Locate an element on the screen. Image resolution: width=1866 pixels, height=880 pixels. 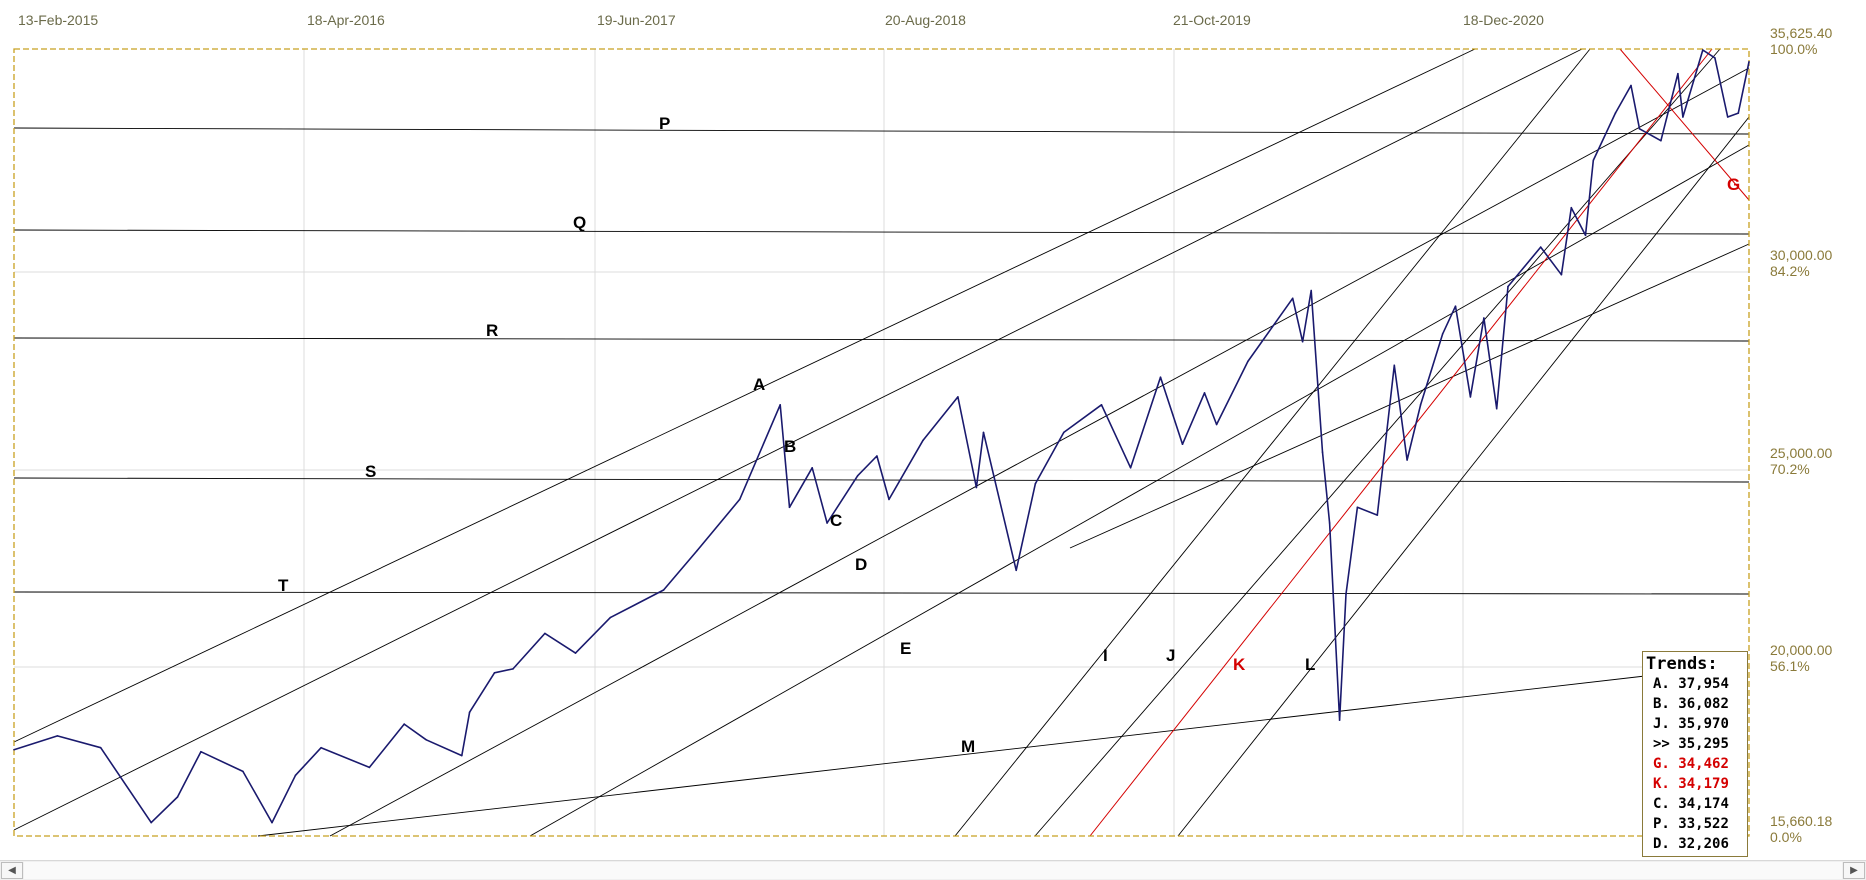
trend-row: D. 32,206 is located at coordinates (1695, 844).